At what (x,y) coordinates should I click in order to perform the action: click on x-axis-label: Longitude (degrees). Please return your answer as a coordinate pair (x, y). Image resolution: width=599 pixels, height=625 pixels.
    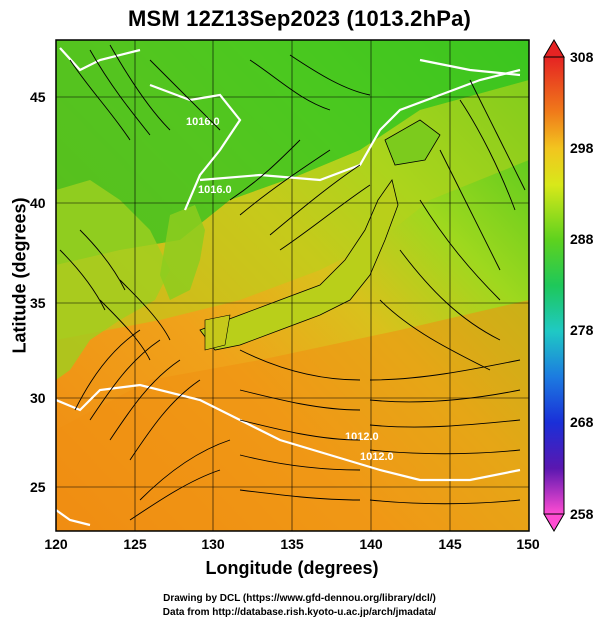
    Looking at the image, I should click on (292, 568).